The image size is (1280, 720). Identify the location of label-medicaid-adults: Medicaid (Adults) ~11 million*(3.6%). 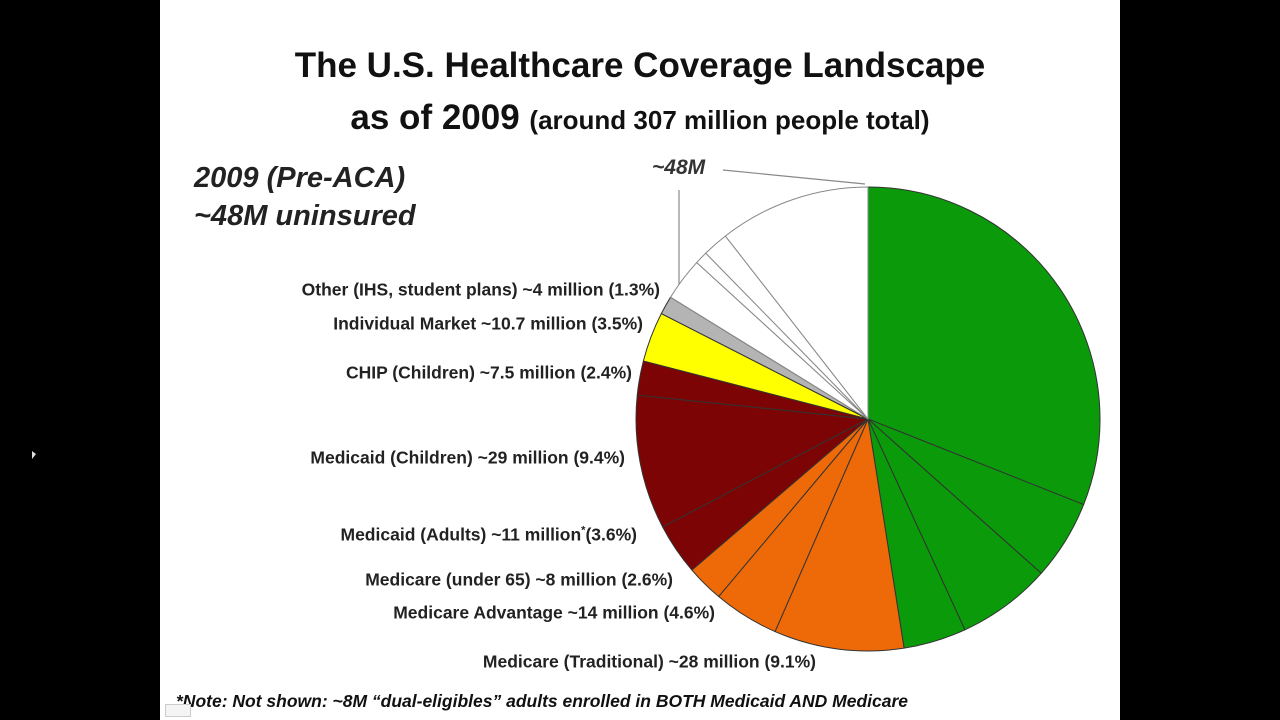
(489, 535).